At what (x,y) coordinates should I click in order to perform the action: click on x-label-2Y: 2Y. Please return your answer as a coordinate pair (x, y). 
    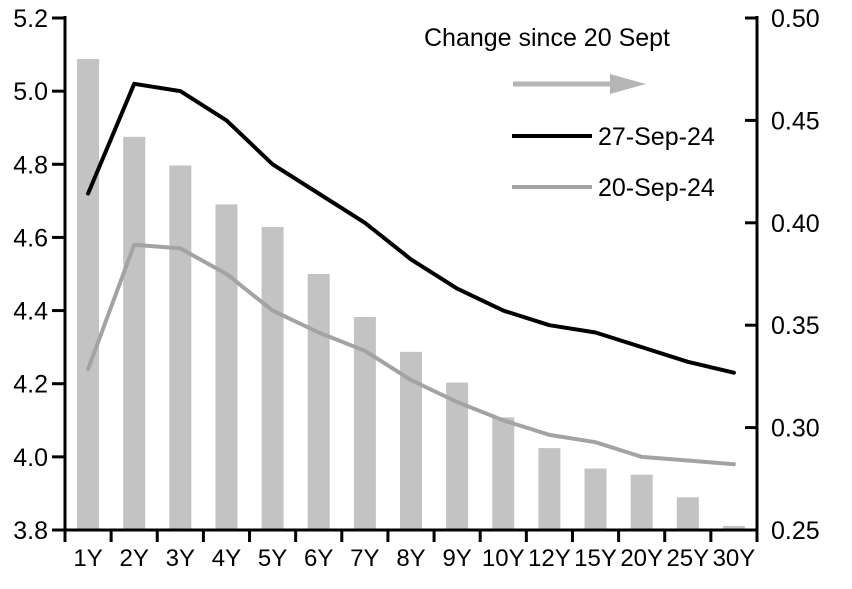
    Looking at the image, I should click on (134, 558).